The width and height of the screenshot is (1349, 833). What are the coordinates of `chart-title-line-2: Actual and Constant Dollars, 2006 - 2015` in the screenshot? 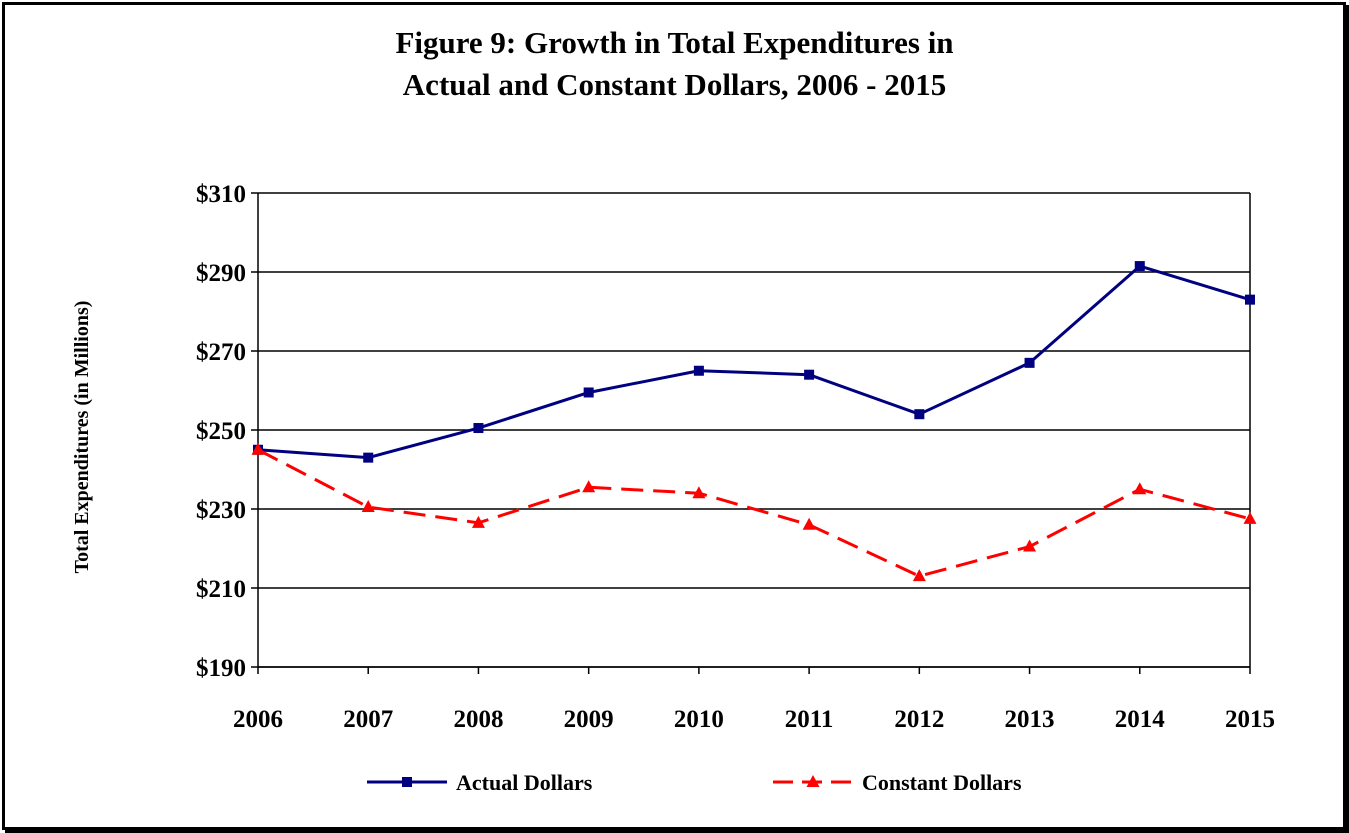 It's located at (674, 84).